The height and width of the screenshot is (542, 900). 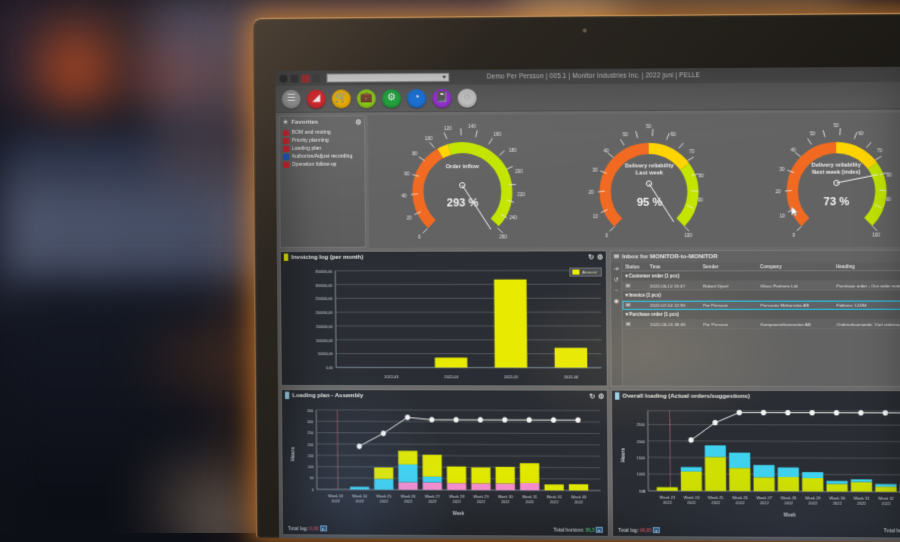 I want to click on gauge-hub, so click(x=649, y=183).